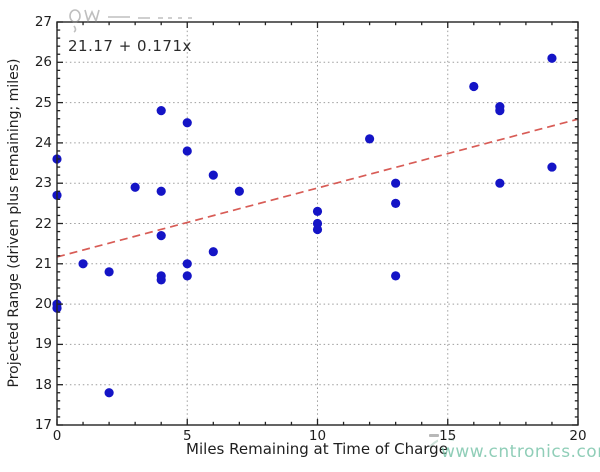  I want to click on y-tick-label: 21, so click(43, 263).